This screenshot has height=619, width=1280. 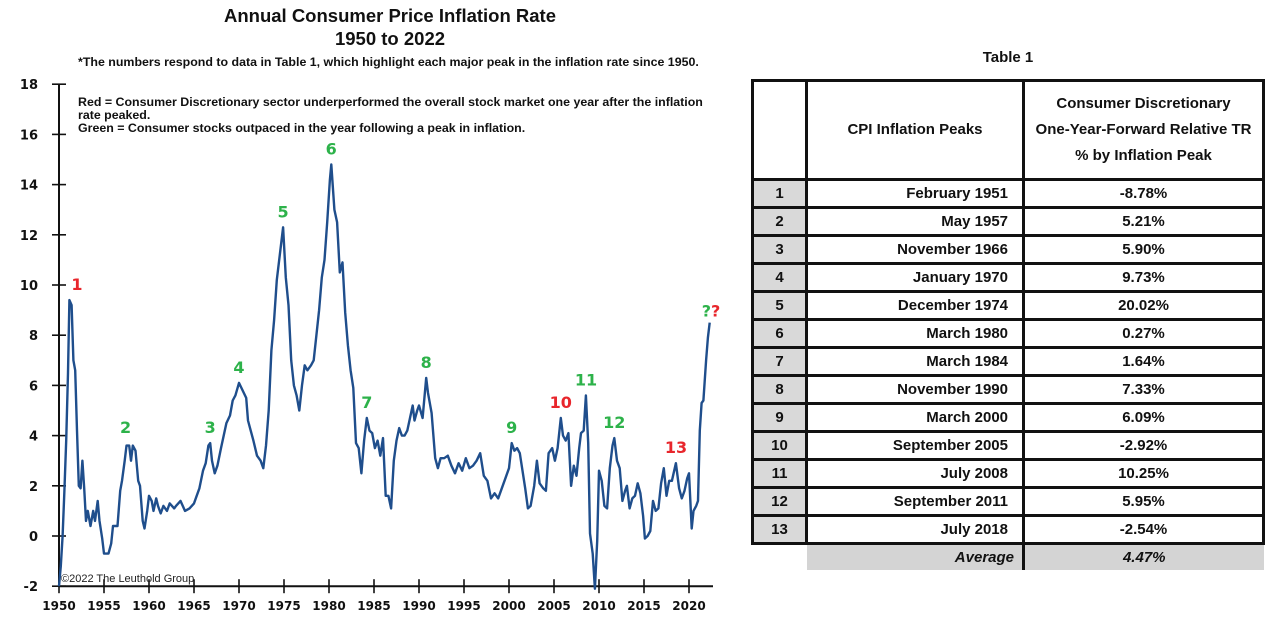 What do you see at coordinates (915, 556) in the screenshot?
I see `average-label: Average` at bounding box center [915, 556].